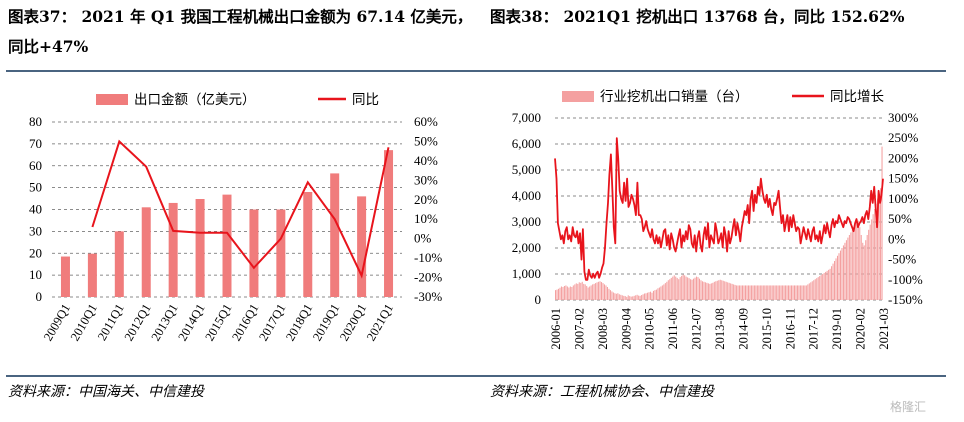 This screenshot has height=422, width=964. What do you see at coordinates (35, 143) in the screenshot?
I see `y-tick-label: 70` at bounding box center [35, 143].